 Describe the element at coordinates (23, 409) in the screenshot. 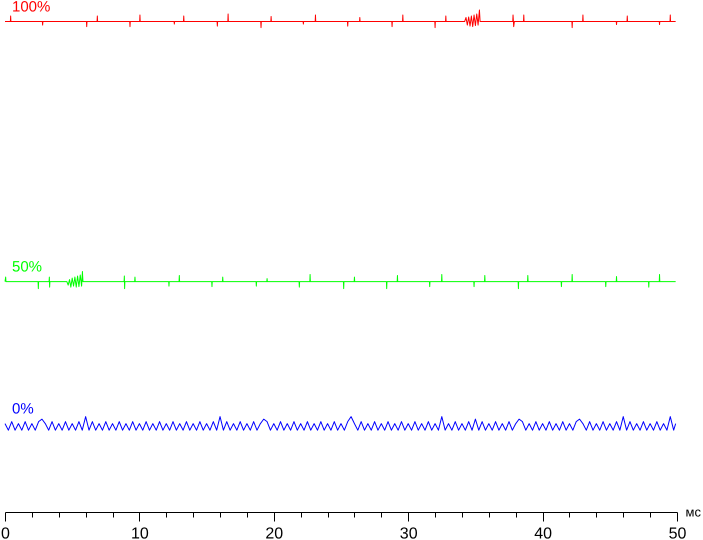

I see `series-label: 0%` at that location.